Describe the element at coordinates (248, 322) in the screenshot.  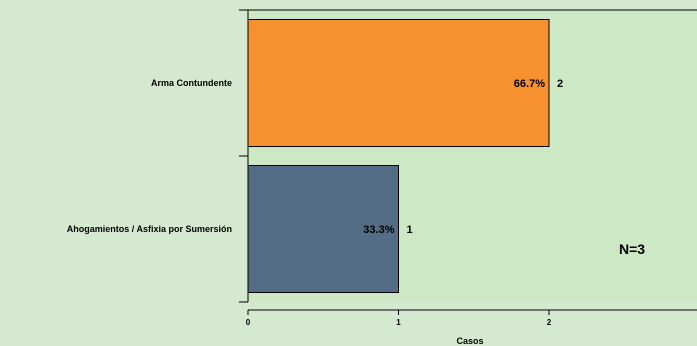
I see `x-tick-label-0: 0` at that location.